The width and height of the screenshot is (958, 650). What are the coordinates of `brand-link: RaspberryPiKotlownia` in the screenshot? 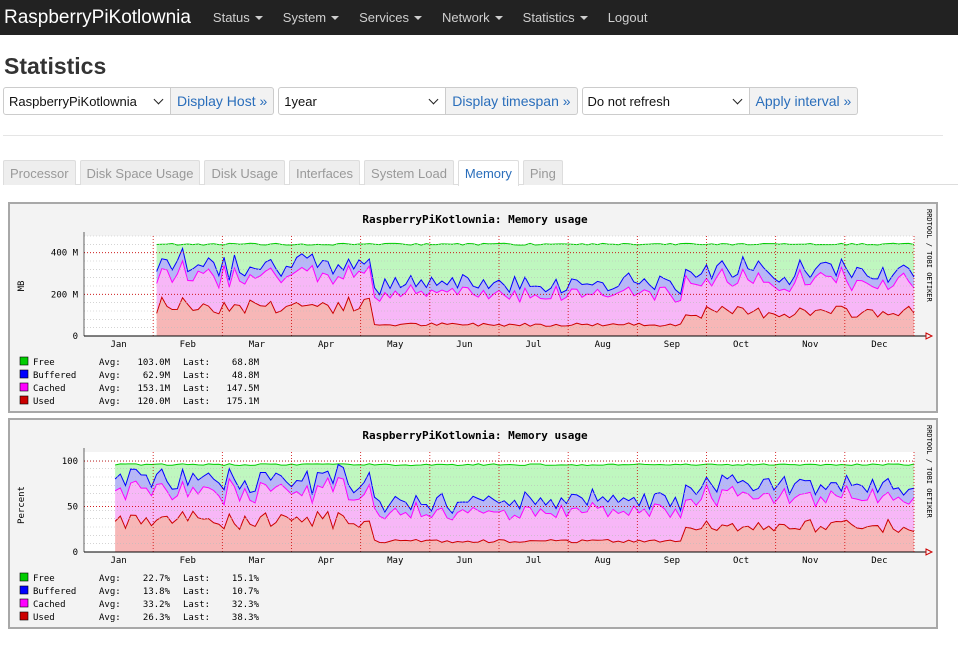 It's located at (97, 17).